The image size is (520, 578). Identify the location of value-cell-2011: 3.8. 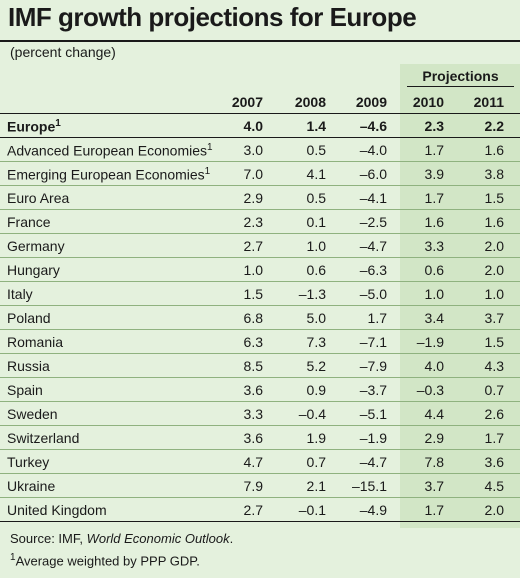
(494, 174).